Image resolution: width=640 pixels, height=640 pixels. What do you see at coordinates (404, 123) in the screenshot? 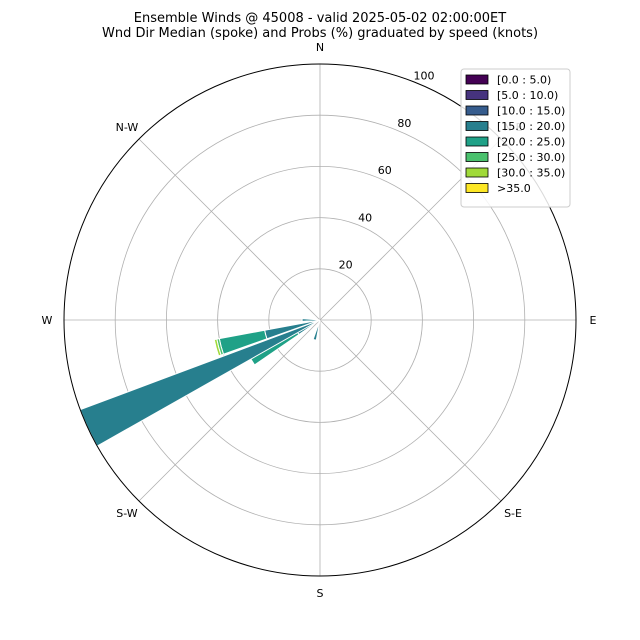
I see `radial-tick-80: 80` at bounding box center [404, 123].